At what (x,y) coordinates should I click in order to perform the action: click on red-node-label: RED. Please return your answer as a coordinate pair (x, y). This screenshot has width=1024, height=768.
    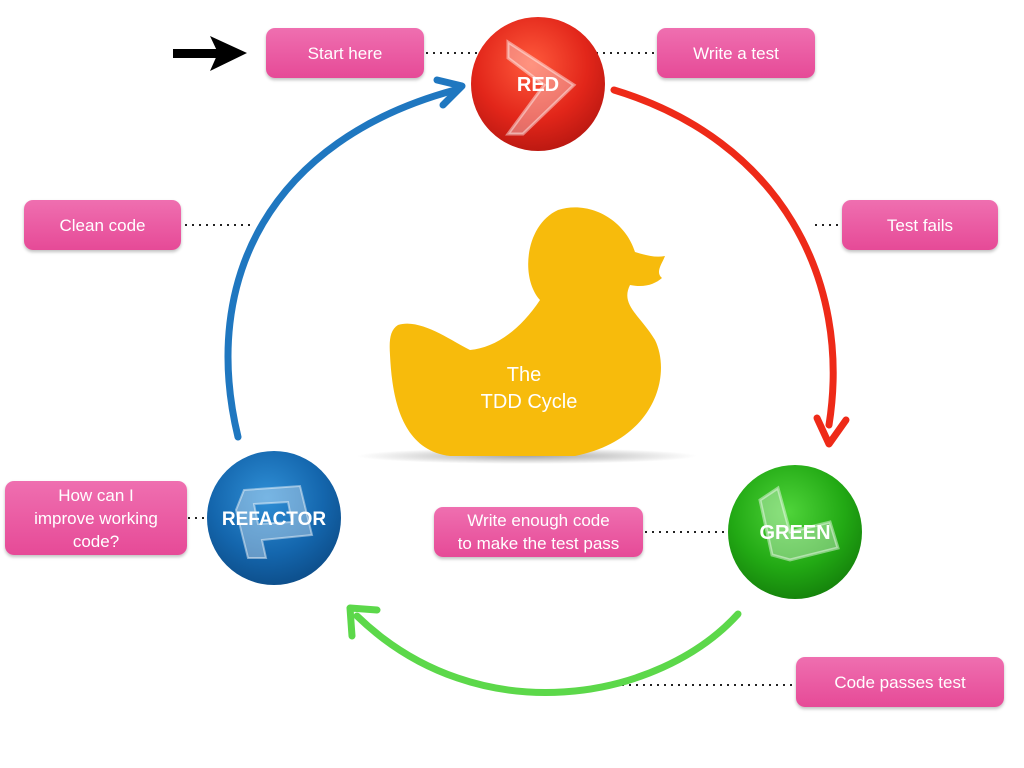
    Looking at the image, I should click on (538, 85).